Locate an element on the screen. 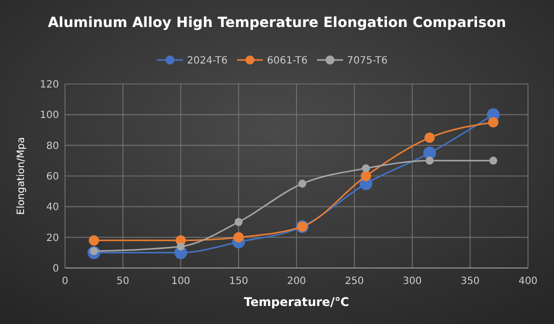 The height and width of the screenshot is (324, 554). x-tick-label: 100 is located at coordinates (180, 281).